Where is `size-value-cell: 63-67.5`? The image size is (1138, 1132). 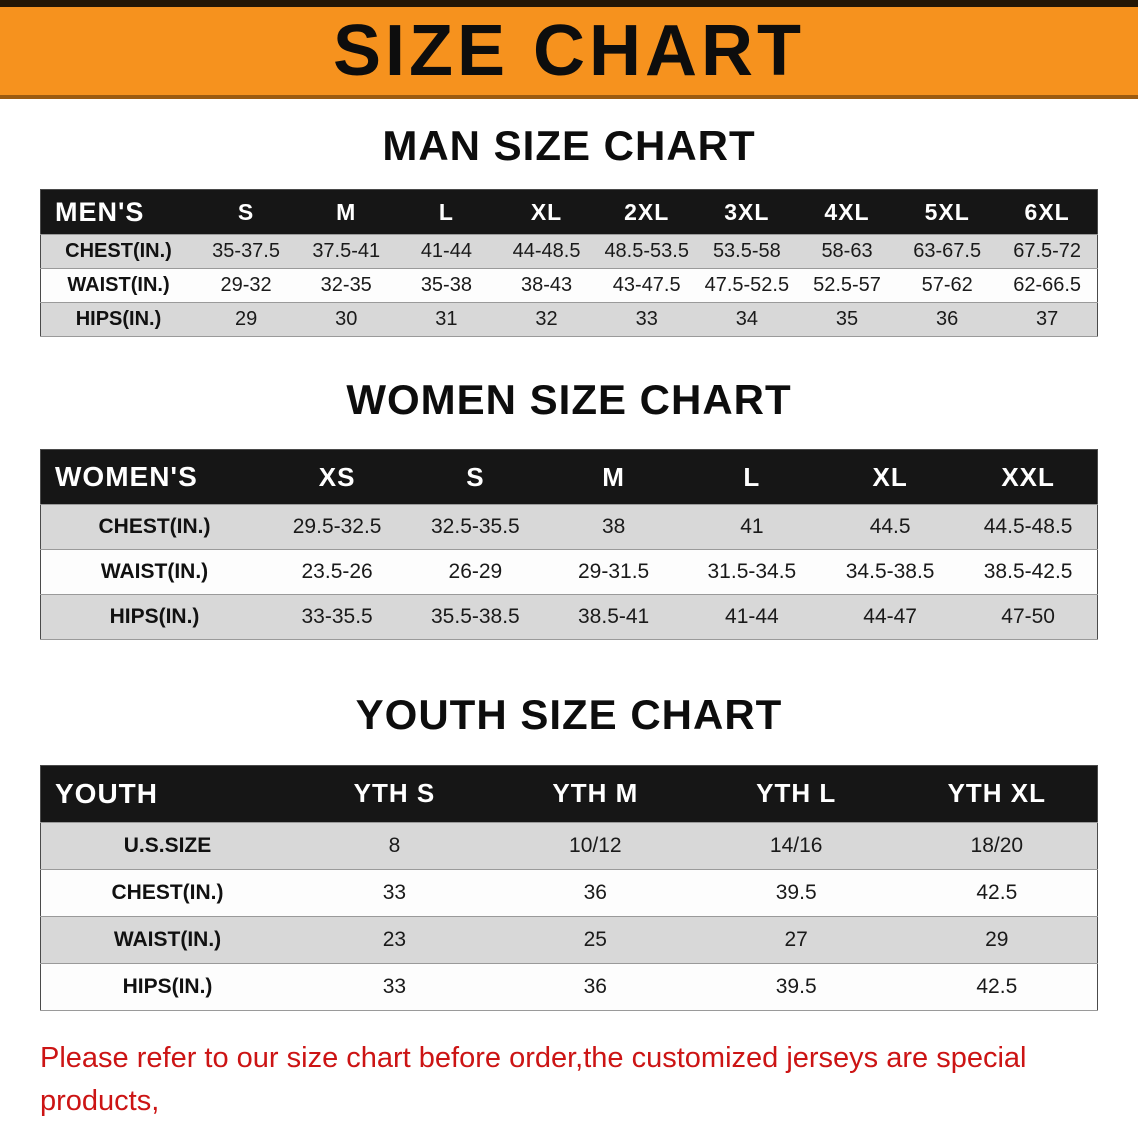
size-value-cell: 63-67.5 is located at coordinates (947, 251).